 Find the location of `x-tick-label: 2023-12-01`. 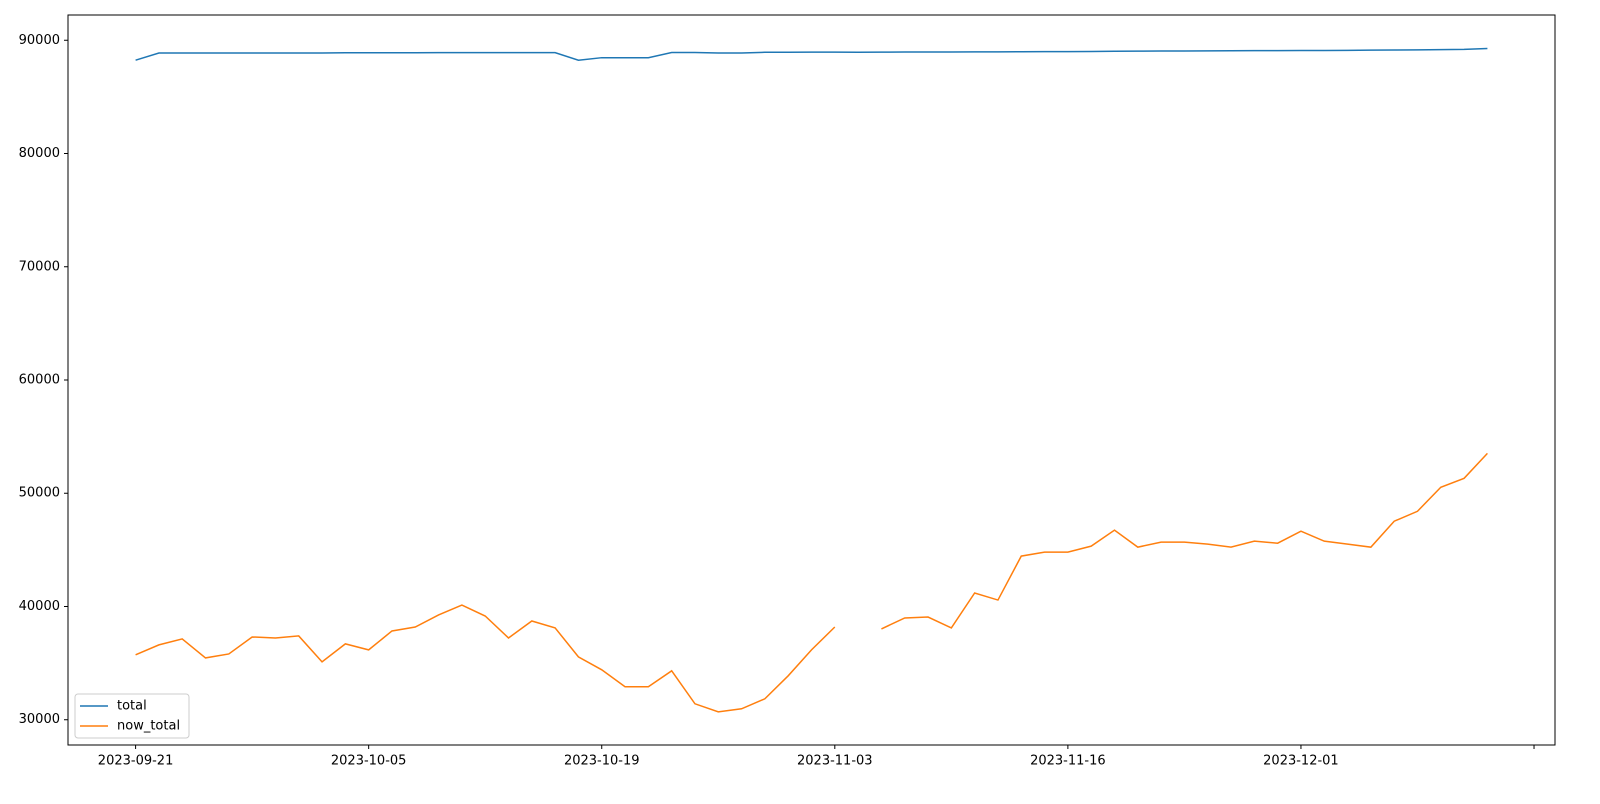

x-tick-label: 2023-12-01 is located at coordinates (1301, 761).